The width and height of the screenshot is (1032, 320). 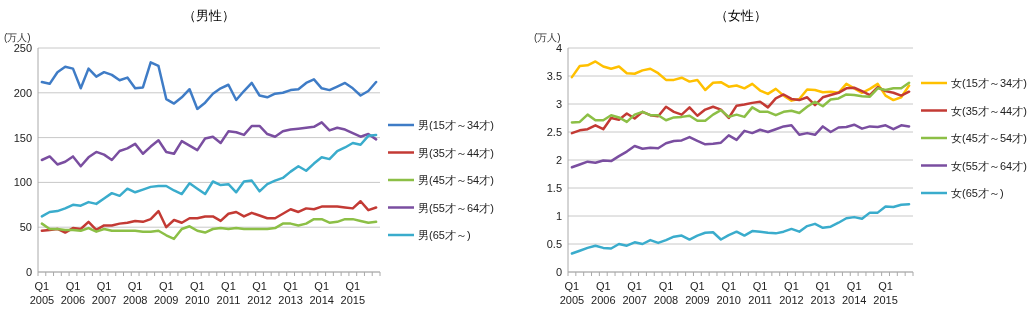 What do you see at coordinates (740, 15) in the screenshot?
I see `chart-title: （女性）` at bounding box center [740, 15].